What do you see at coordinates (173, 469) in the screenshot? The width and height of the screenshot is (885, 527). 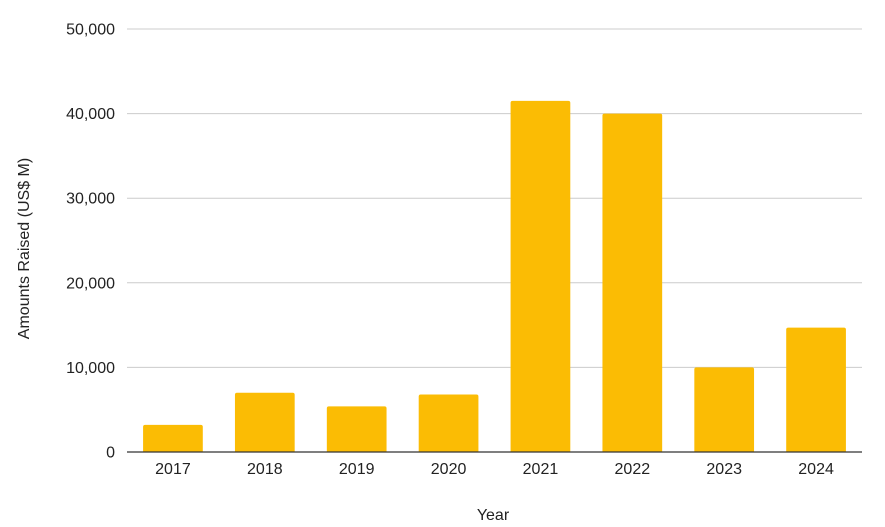 I see `x-tick-label: 2017` at bounding box center [173, 469].